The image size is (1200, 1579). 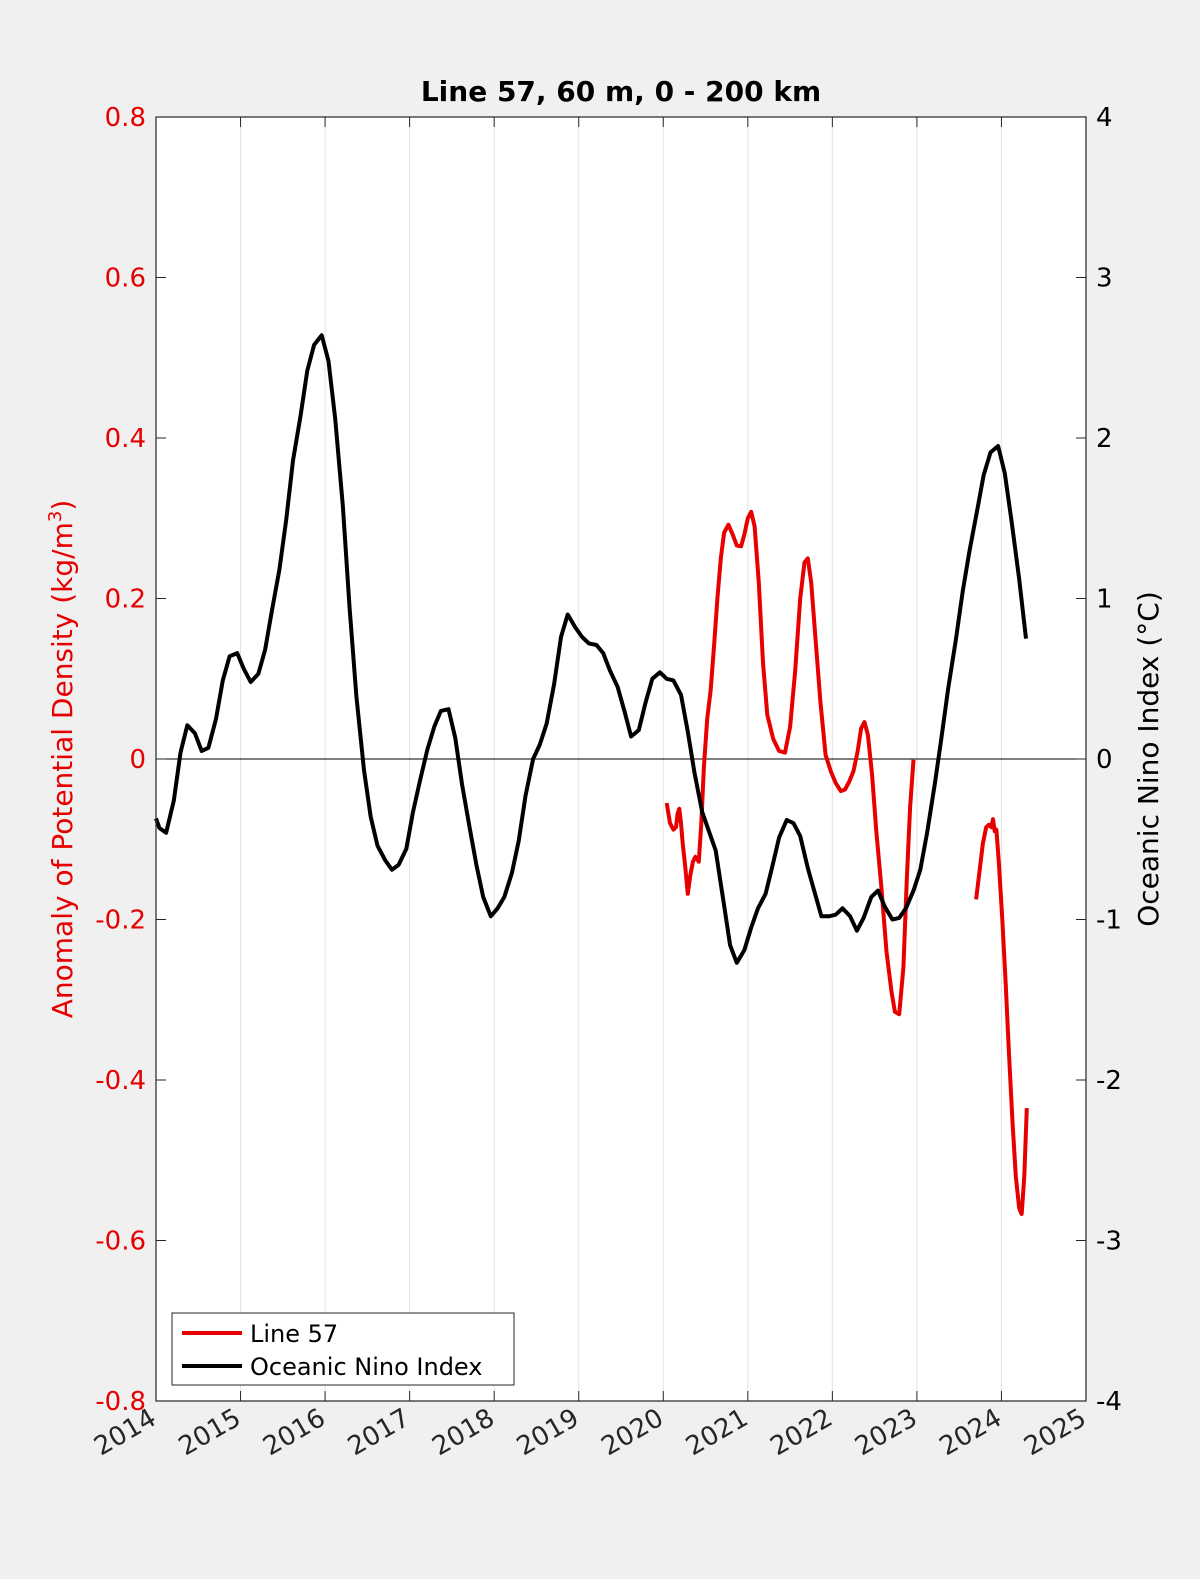 I want to click on legend: Line 57 Oceanic Nino Index, so click(x=343, y=1349).